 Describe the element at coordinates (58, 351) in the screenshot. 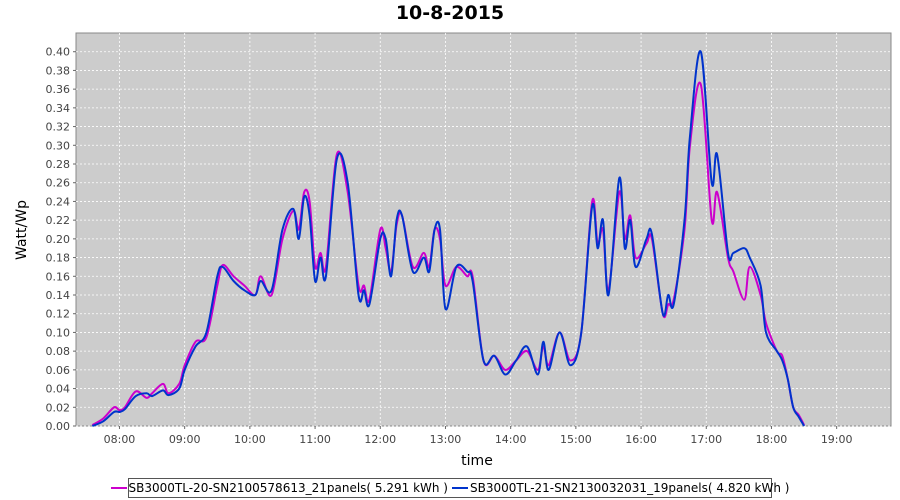

I see `y-tick-label: 0.08` at that location.